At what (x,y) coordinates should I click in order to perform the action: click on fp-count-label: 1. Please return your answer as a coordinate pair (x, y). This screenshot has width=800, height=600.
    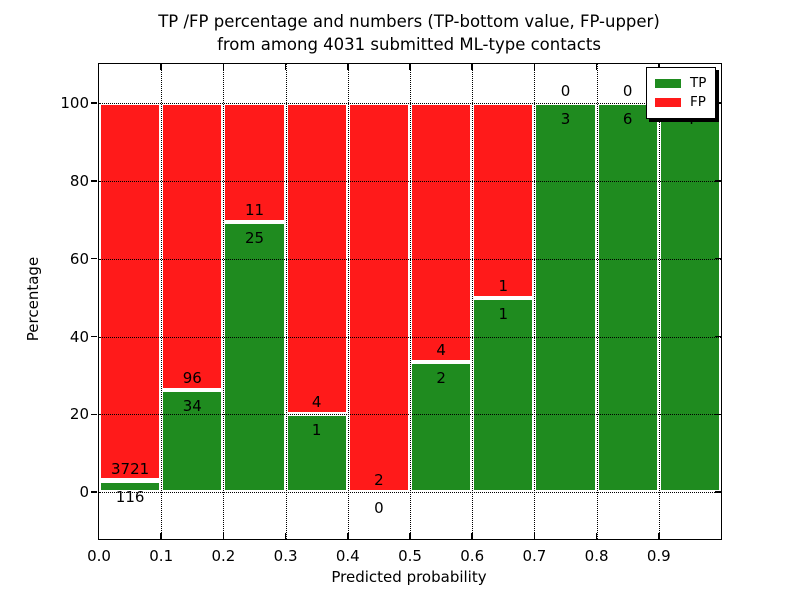
    Looking at the image, I should click on (503, 285).